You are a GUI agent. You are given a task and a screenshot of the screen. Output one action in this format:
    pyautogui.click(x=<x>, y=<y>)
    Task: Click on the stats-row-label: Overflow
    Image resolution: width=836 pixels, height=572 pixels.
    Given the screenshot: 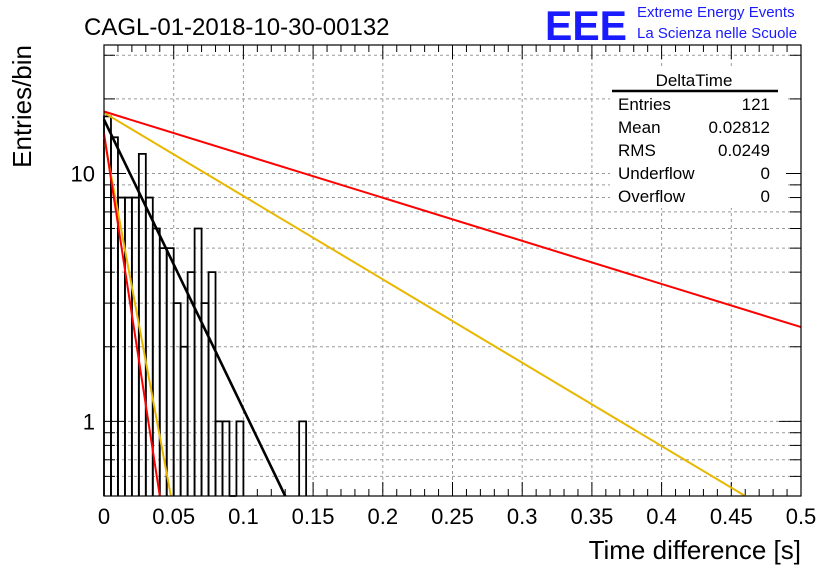 What is the action you would take?
    pyautogui.click(x=652, y=196)
    